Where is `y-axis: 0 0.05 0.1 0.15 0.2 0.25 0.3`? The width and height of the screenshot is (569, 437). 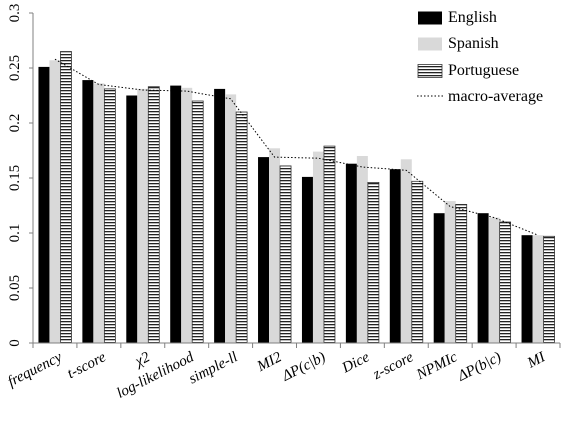
y-axis: 0 0.05 0.1 0.15 0.2 0.25 0.3 is located at coordinates (20, 175).